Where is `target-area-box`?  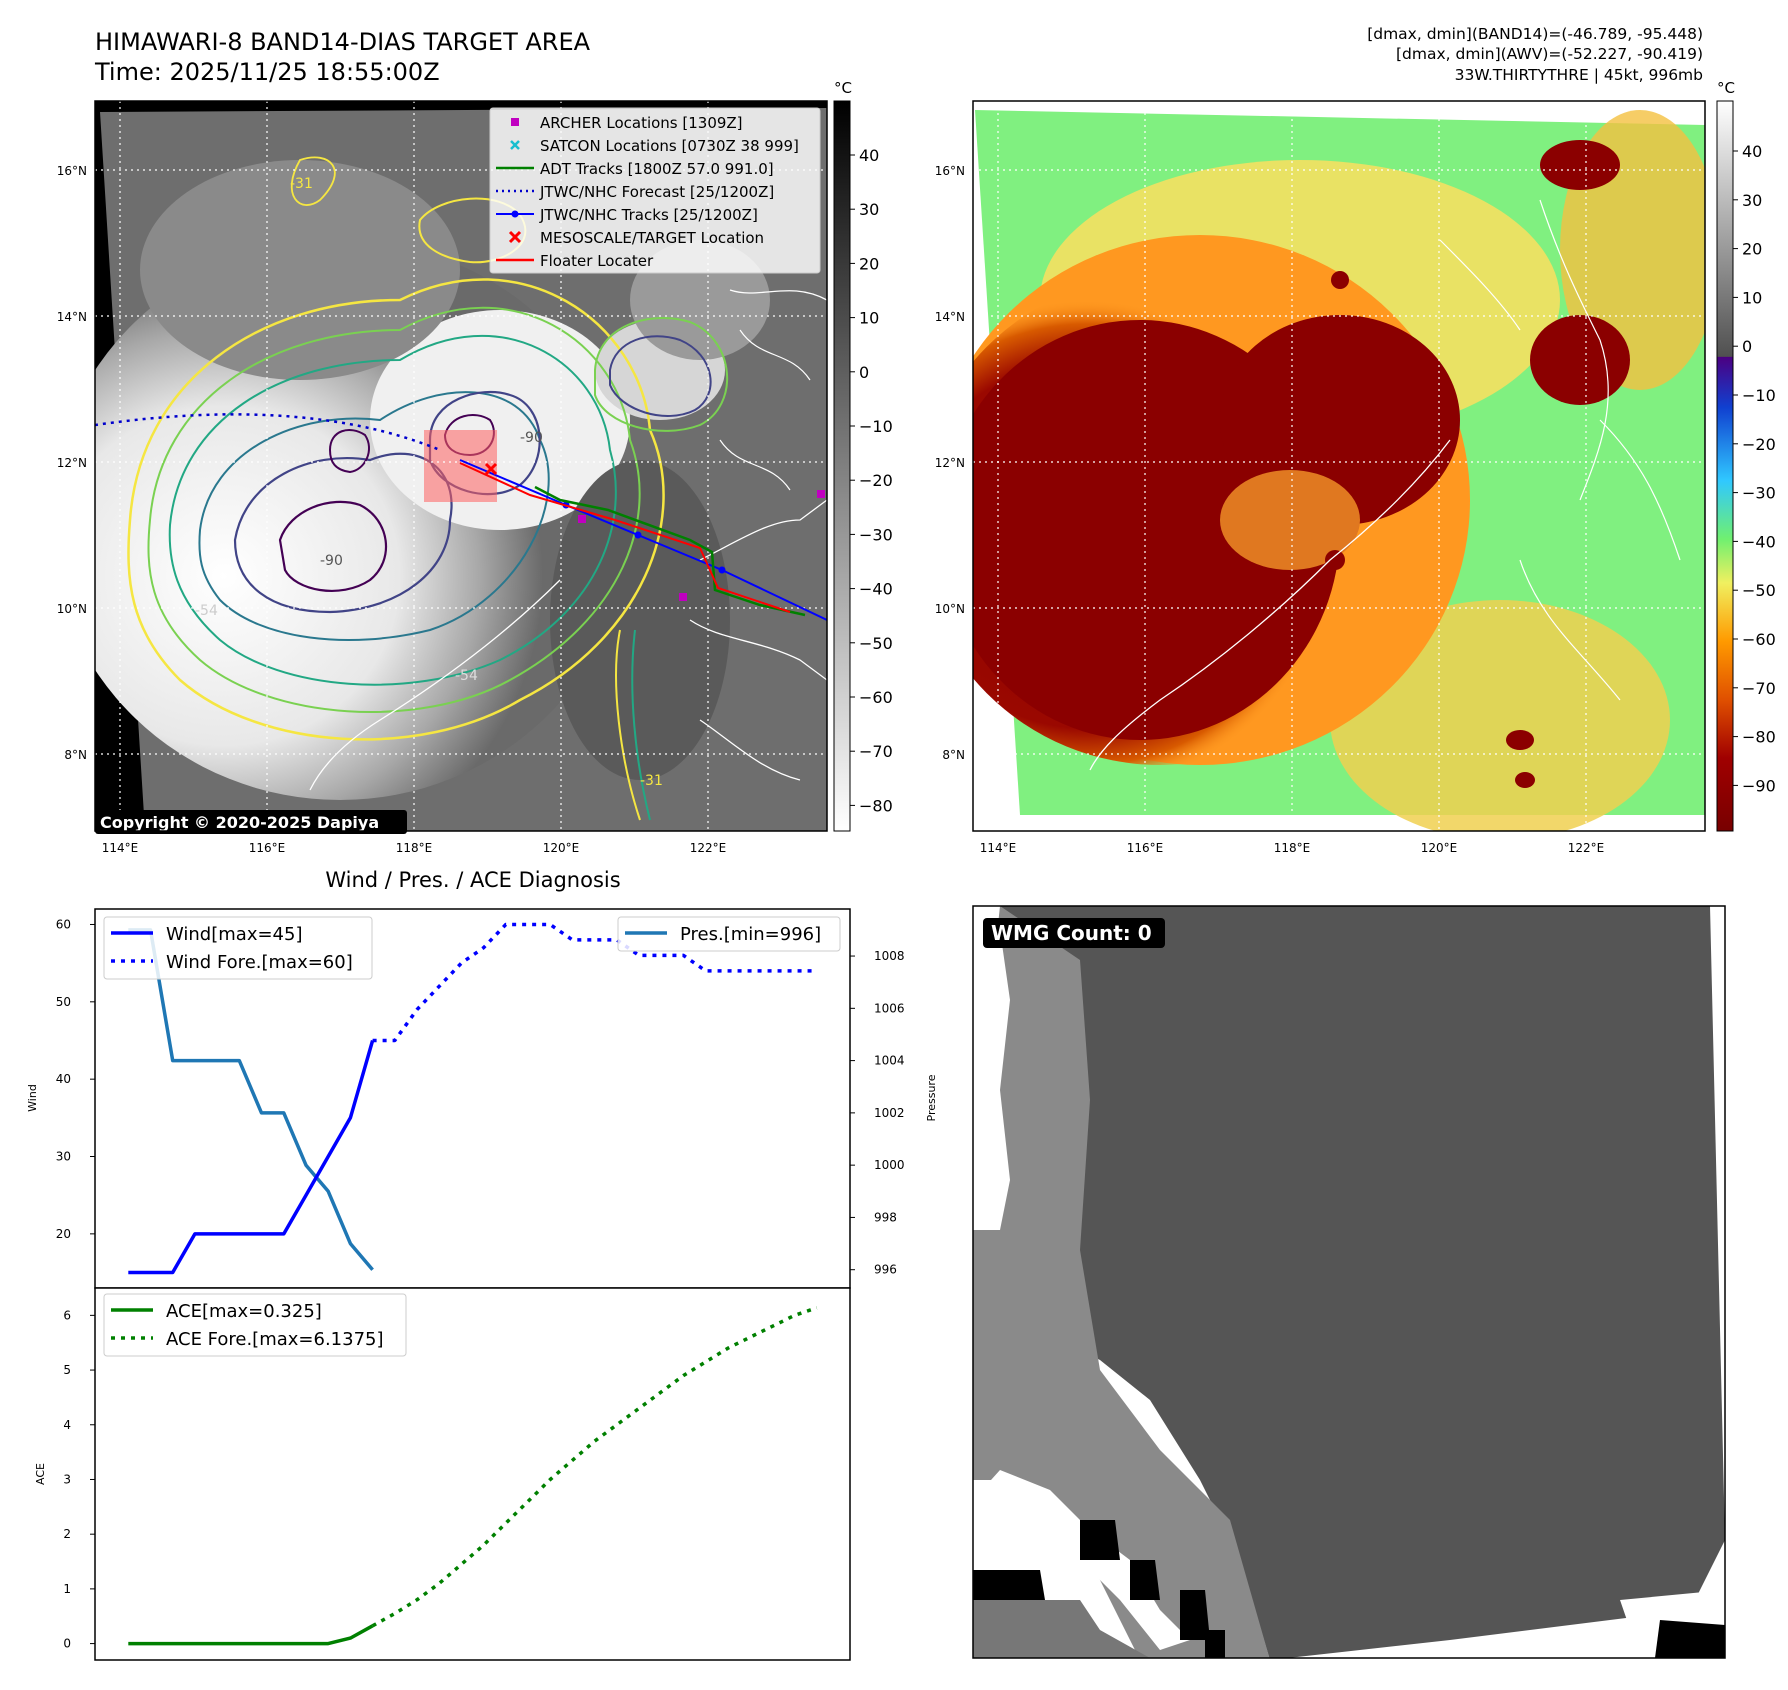 target-area-box is located at coordinates (460, 466).